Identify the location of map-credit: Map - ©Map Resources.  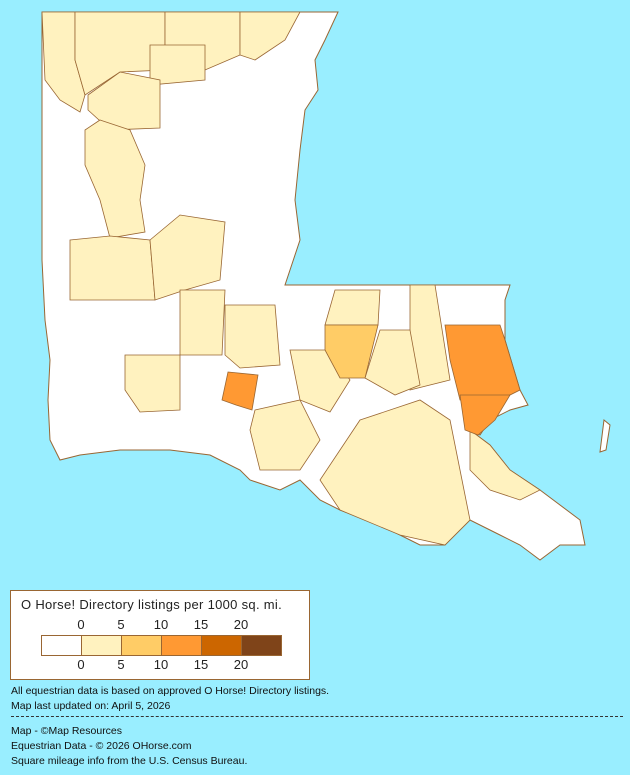
(67, 731).